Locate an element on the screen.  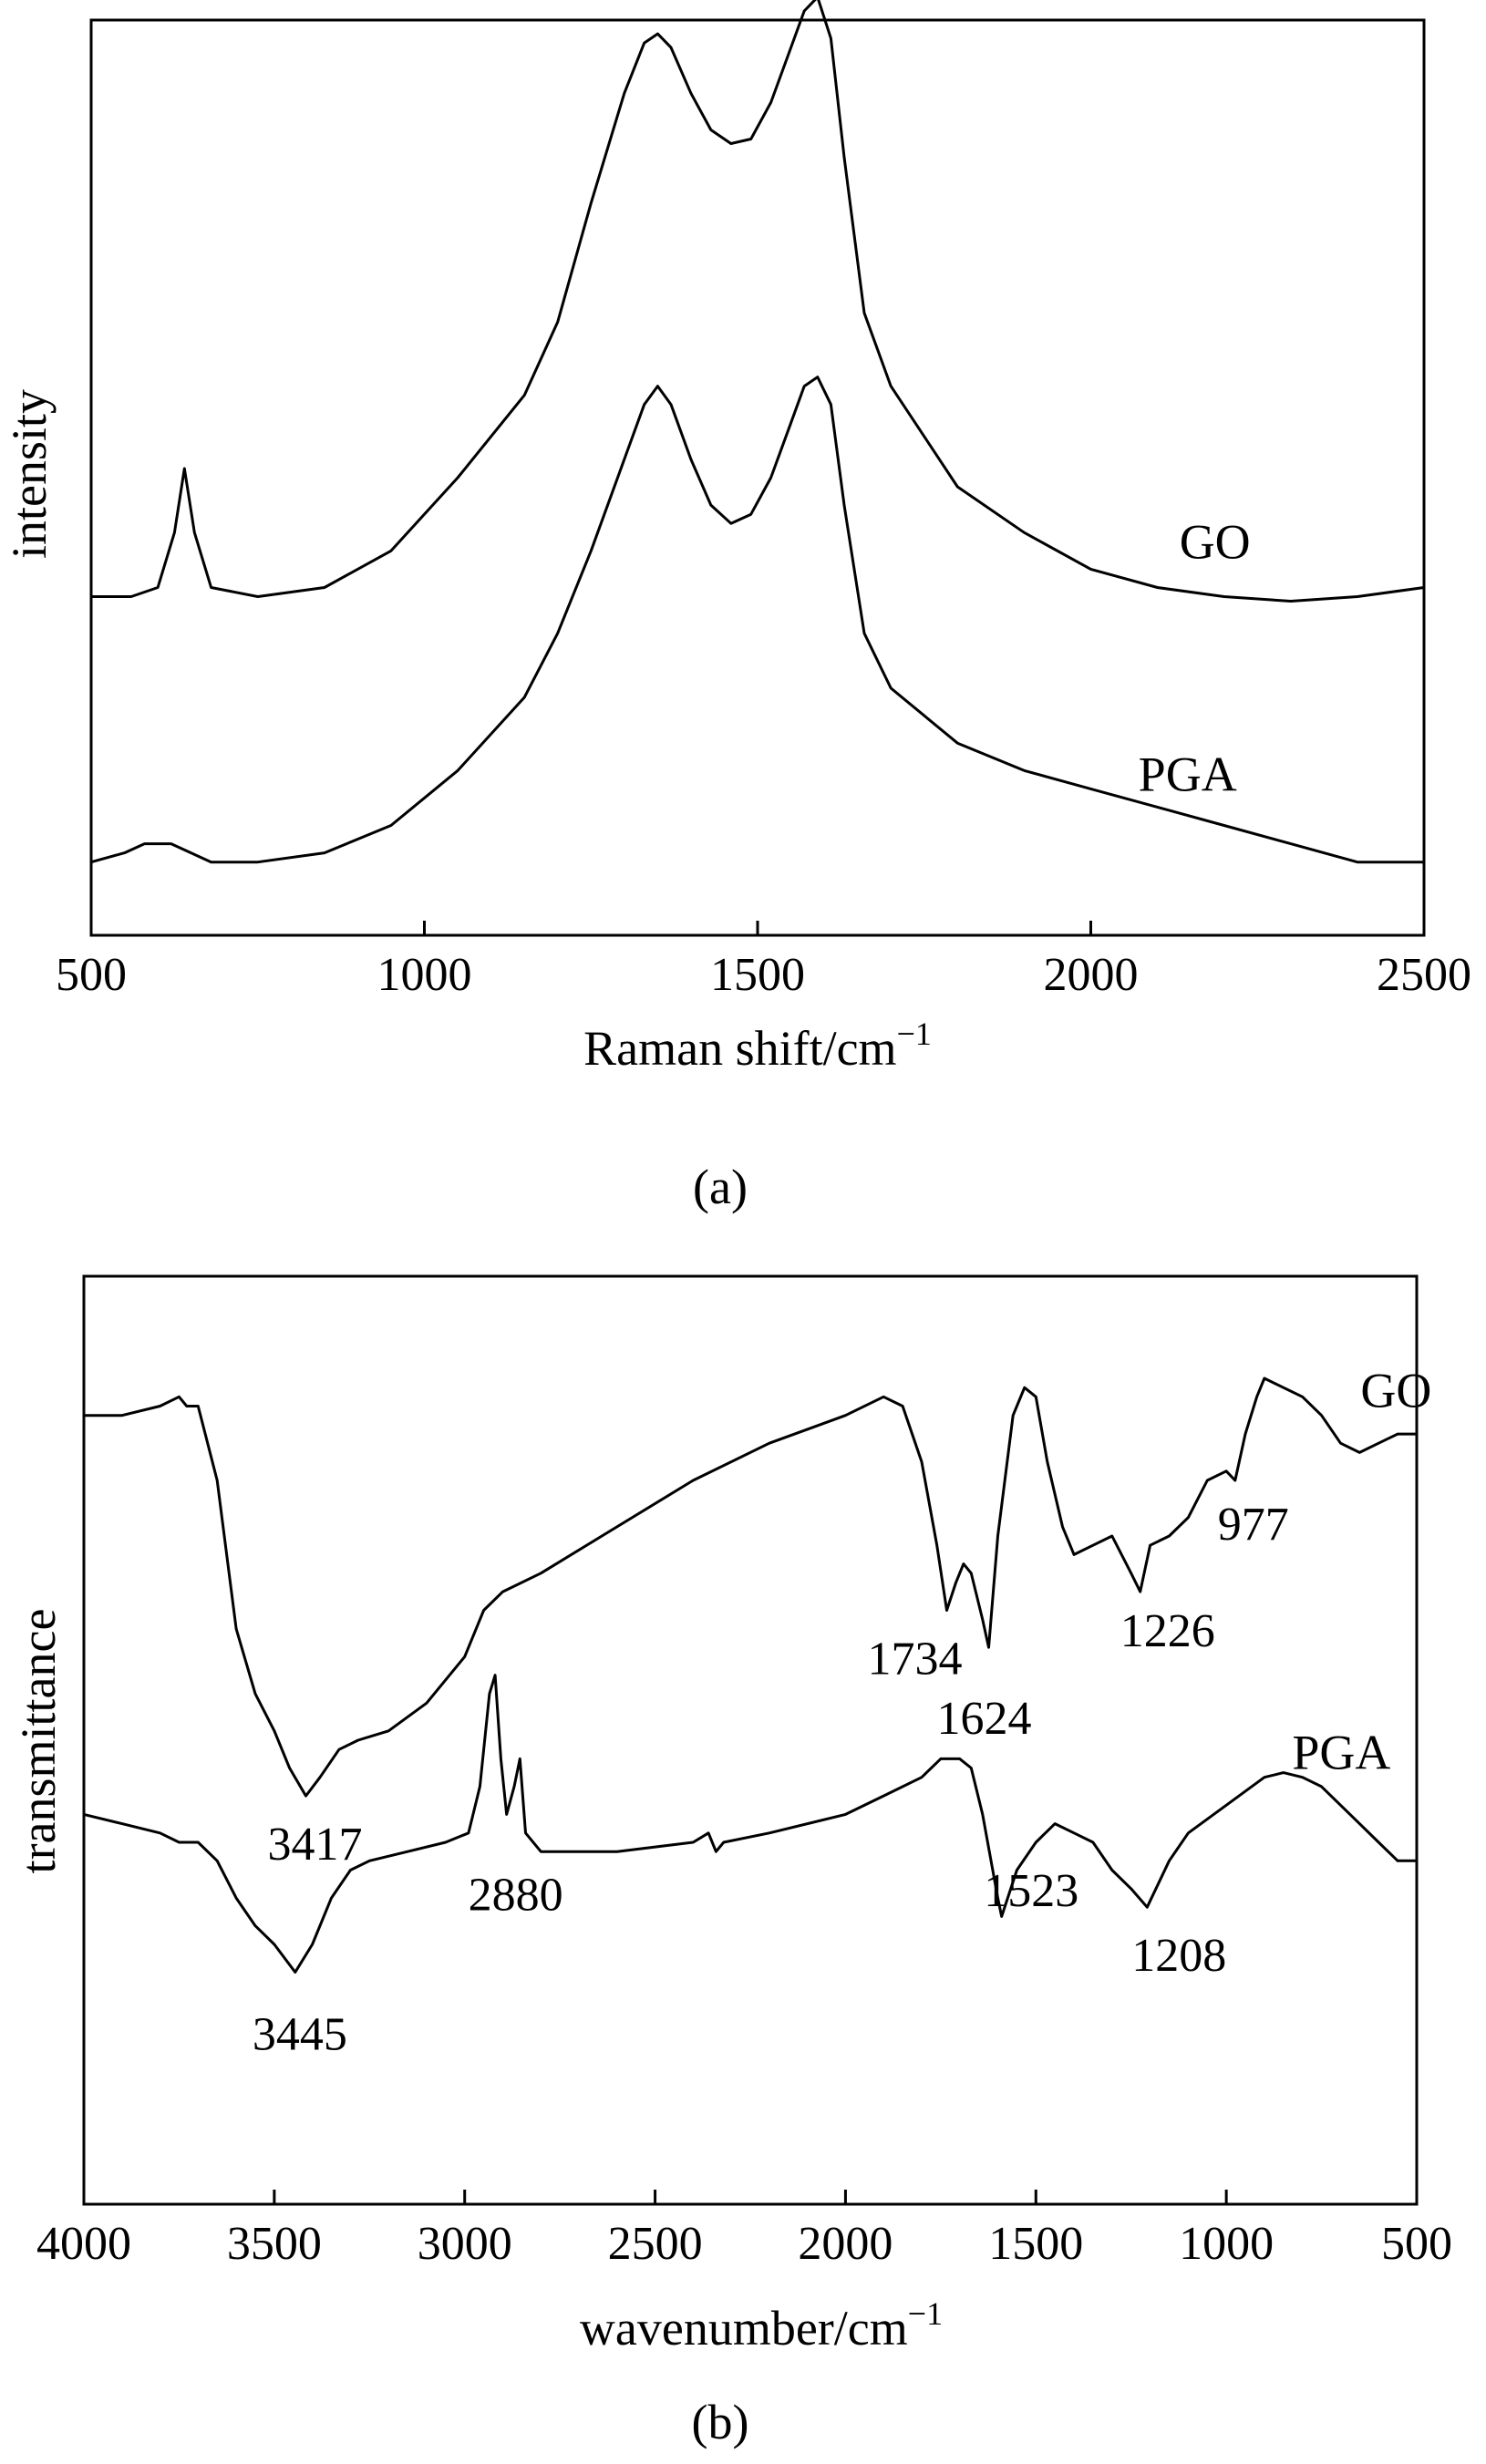
ftir-series-label-pga: PGA is located at coordinates (1341, 1753).